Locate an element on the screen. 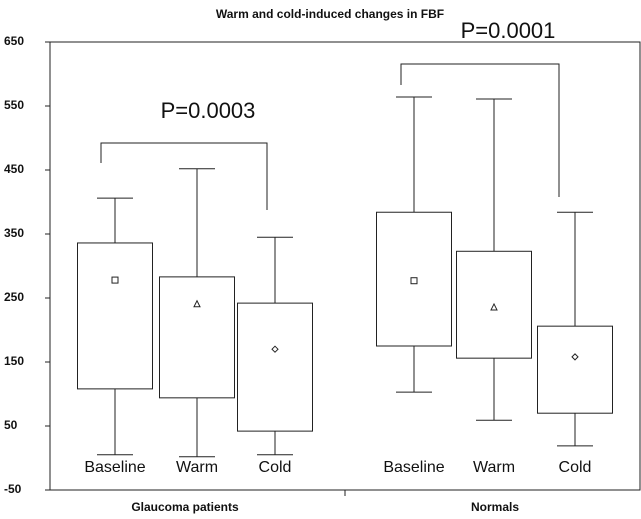 The image size is (641, 519). group-label: Glaucoma patients is located at coordinates (185, 507).